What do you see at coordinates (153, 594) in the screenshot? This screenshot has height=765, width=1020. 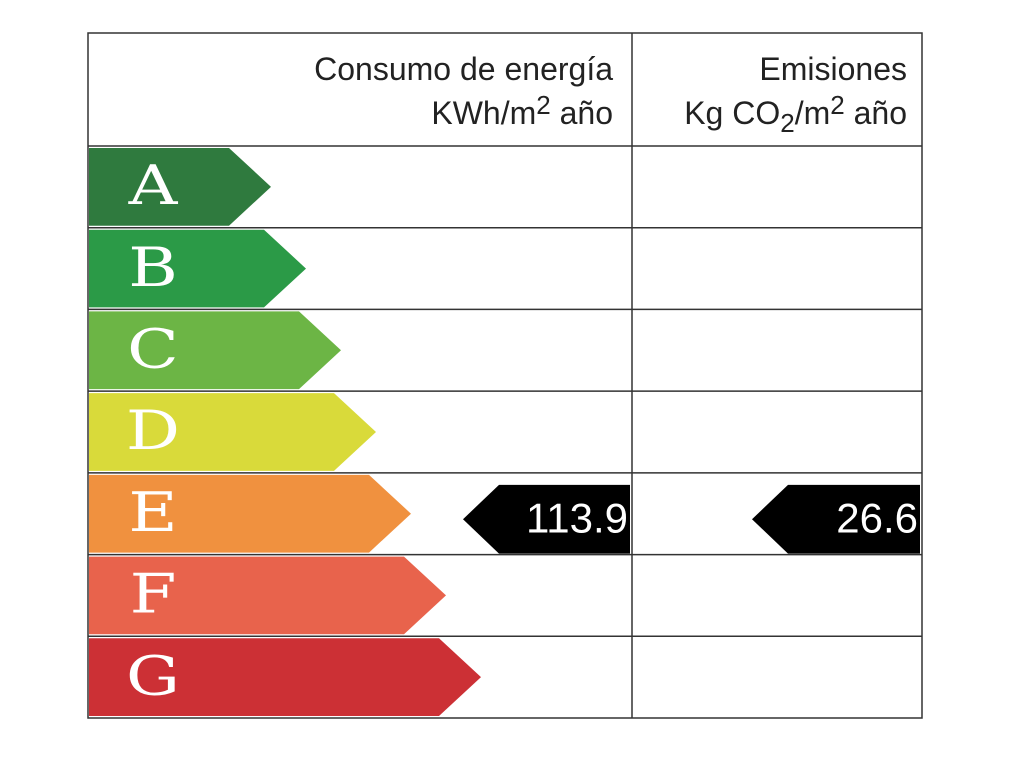 I see `grade-letter: F` at bounding box center [153, 594].